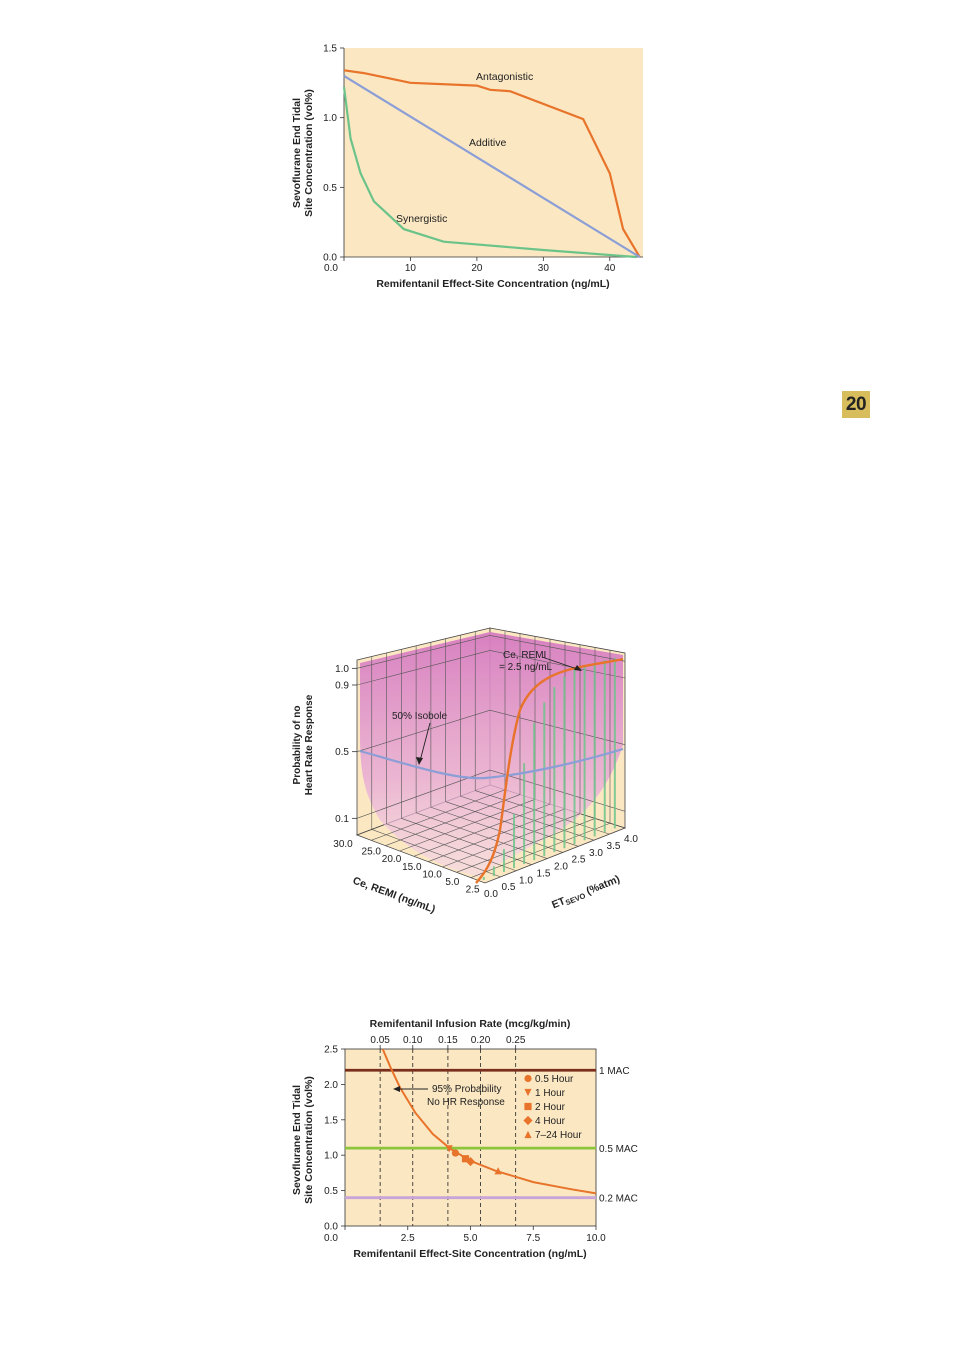 The width and height of the screenshot is (953, 1350). I want to click on chart1-y-tick-label: 0.0, so click(330, 258).